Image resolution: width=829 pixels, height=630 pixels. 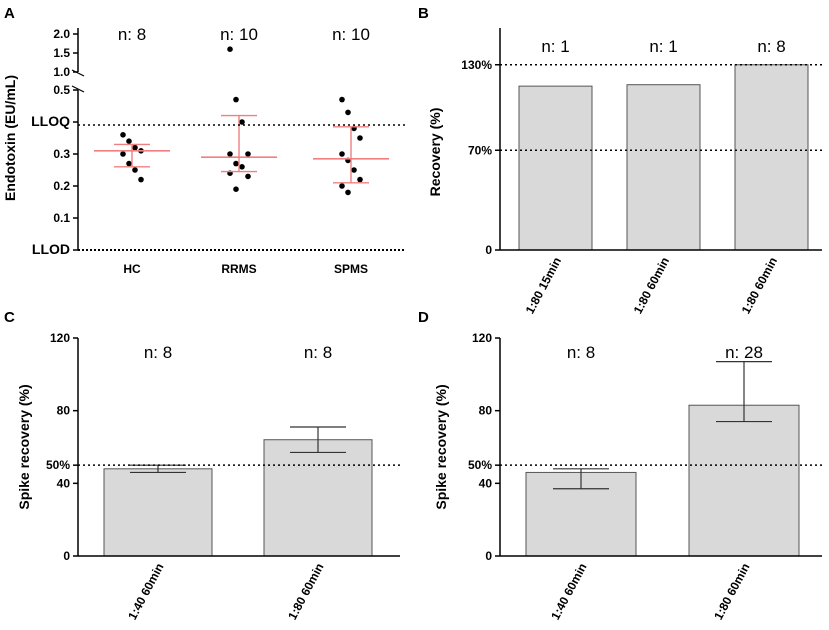 What do you see at coordinates (64, 483) in the screenshot?
I see `panel-c-y-tick-label: 40` at bounding box center [64, 483].